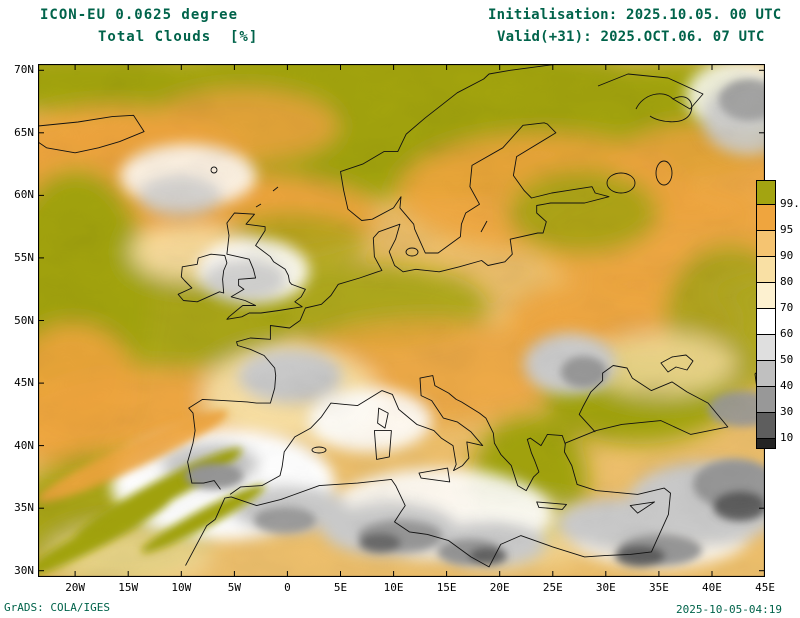 The height and width of the screenshot is (618, 800). What do you see at coordinates (712, 587) in the screenshot?
I see `lon-label: 40E` at bounding box center [712, 587].